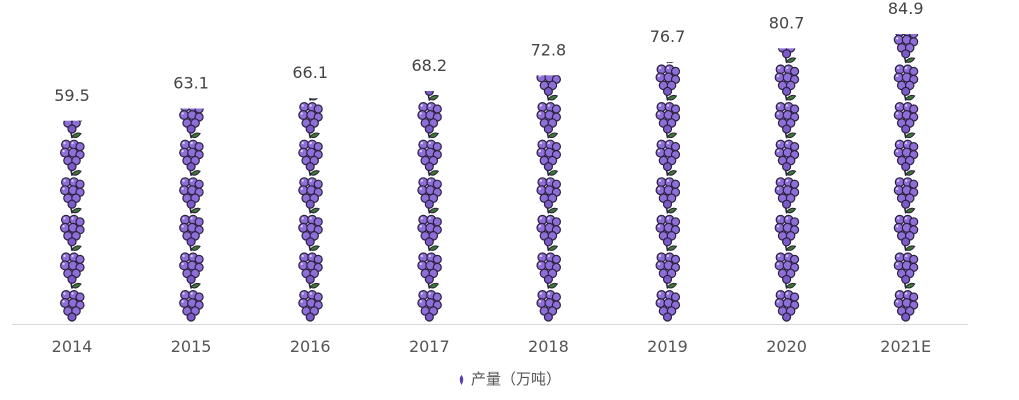 The width and height of the screenshot is (1019, 400). Describe the element at coordinates (549, 49) in the screenshot. I see `data-label-2018: 72.8` at that location.